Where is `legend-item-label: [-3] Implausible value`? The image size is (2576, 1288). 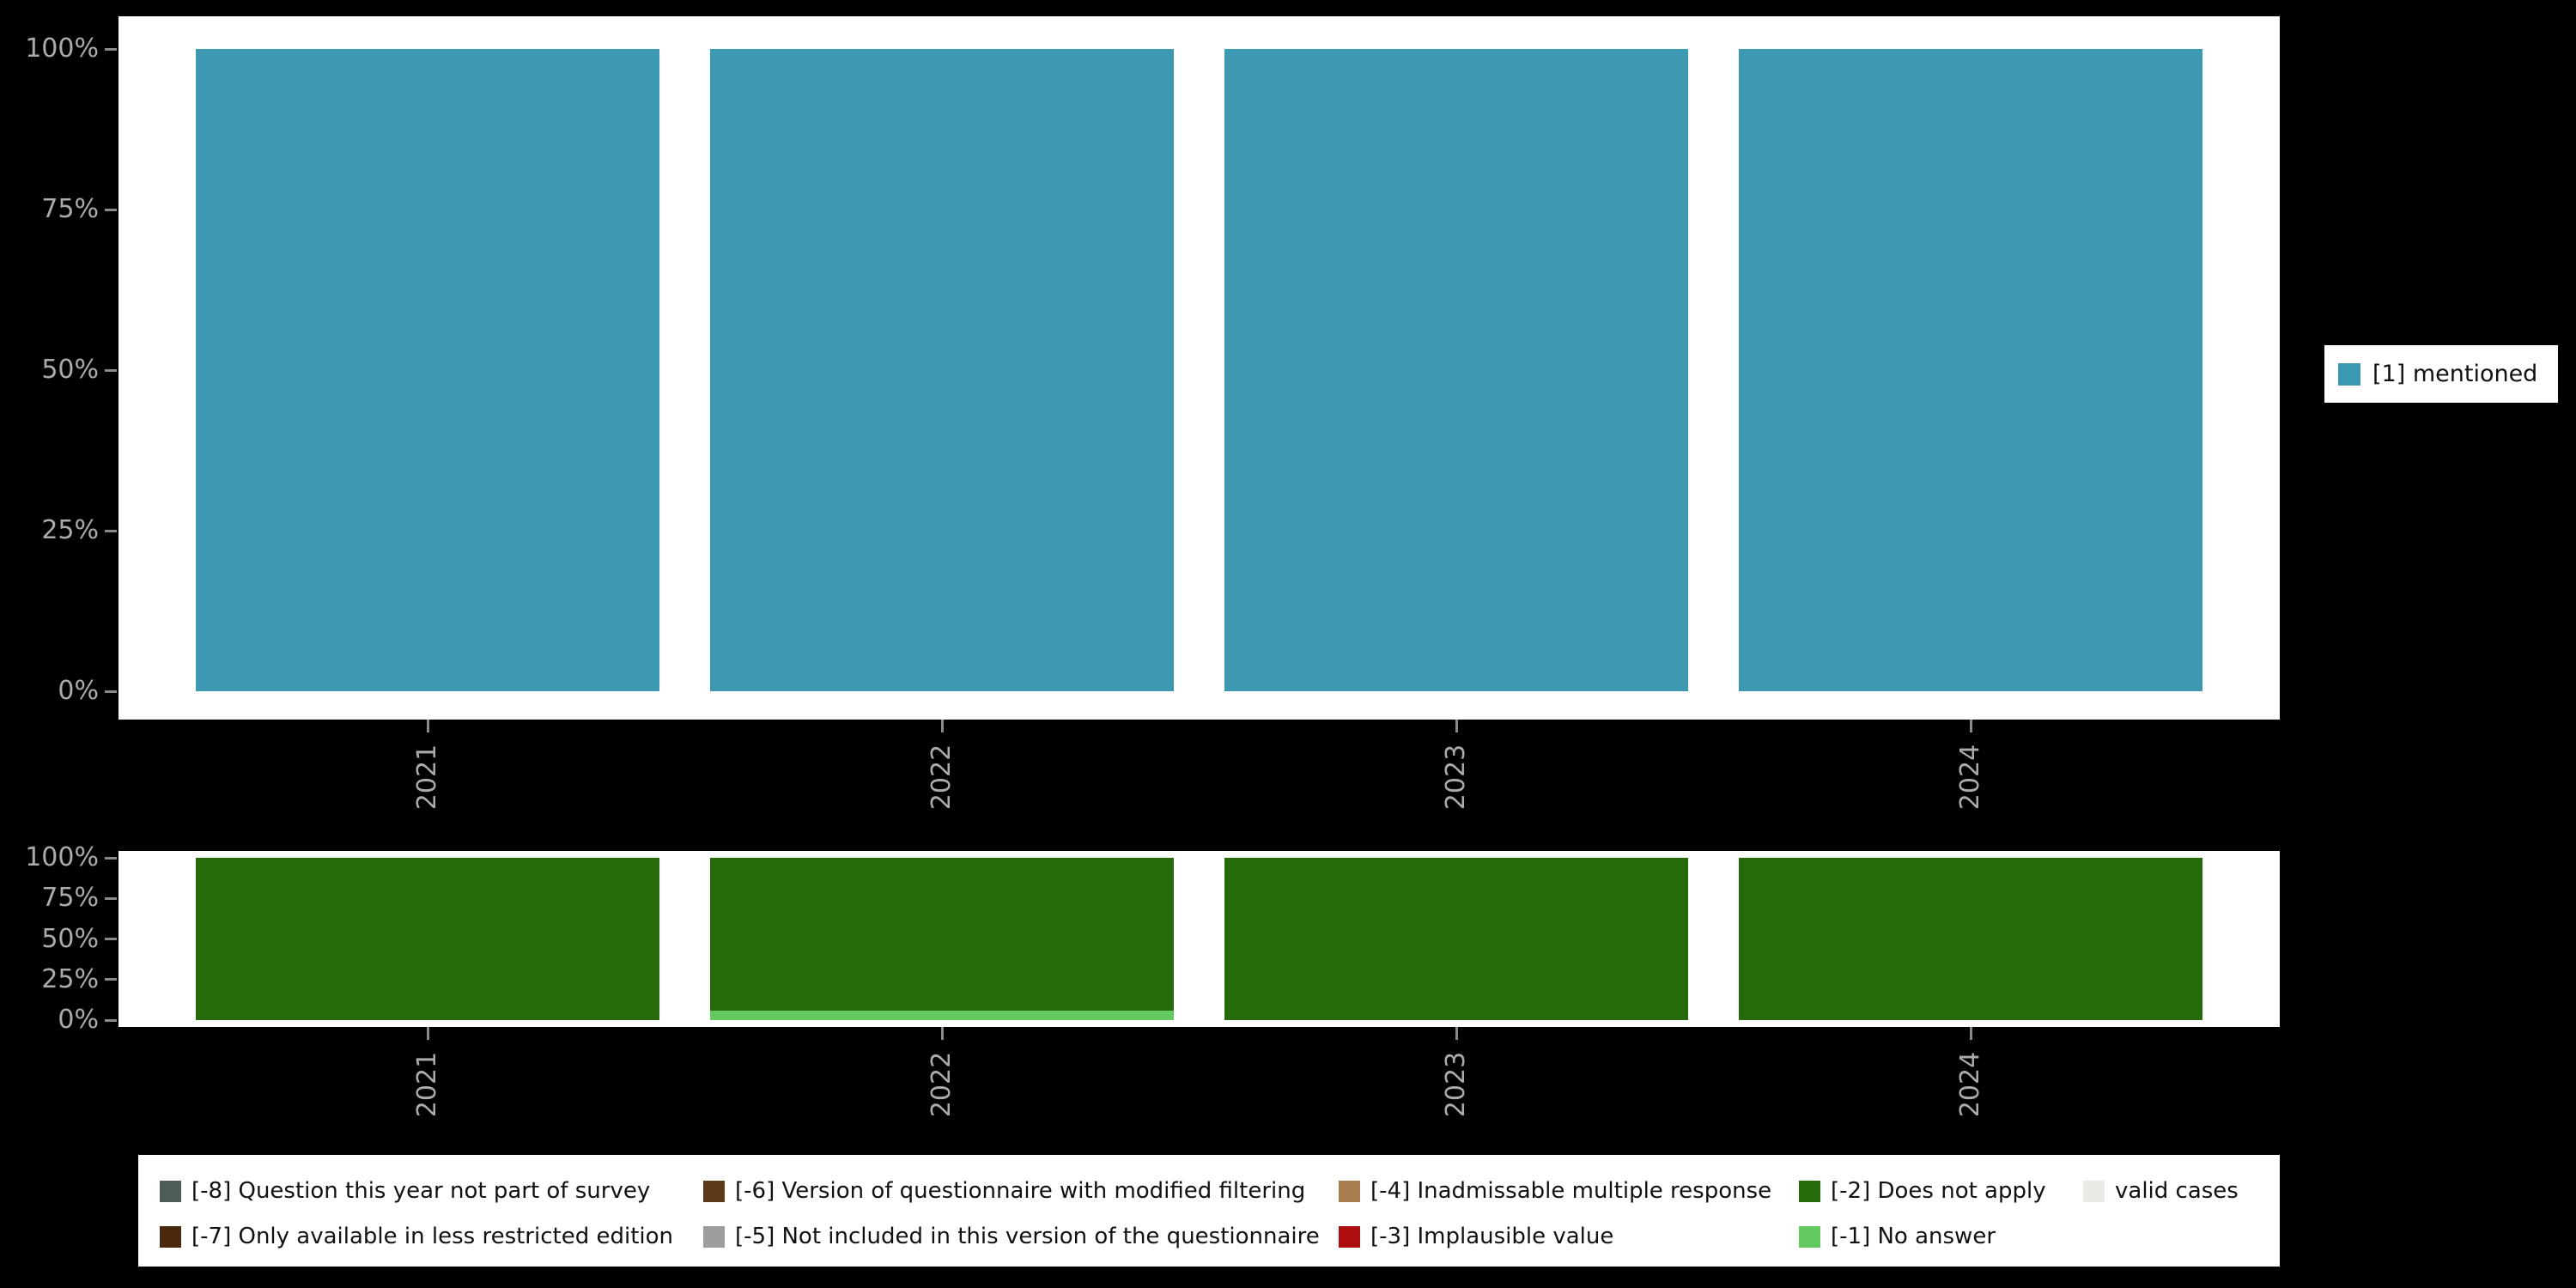
legend-item-label: [-3] Implausible value is located at coordinates (1492, 1236).